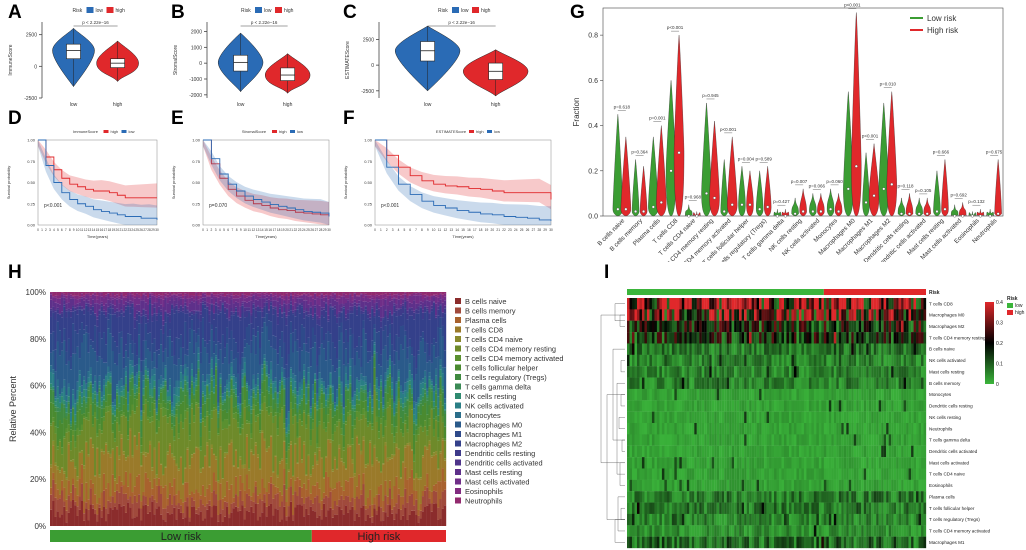 The image size is (1026, 550). Describe the element at coordinates (504, 463) in the screenshot. I see `legend-label: Dendritic cells activated` at that location.